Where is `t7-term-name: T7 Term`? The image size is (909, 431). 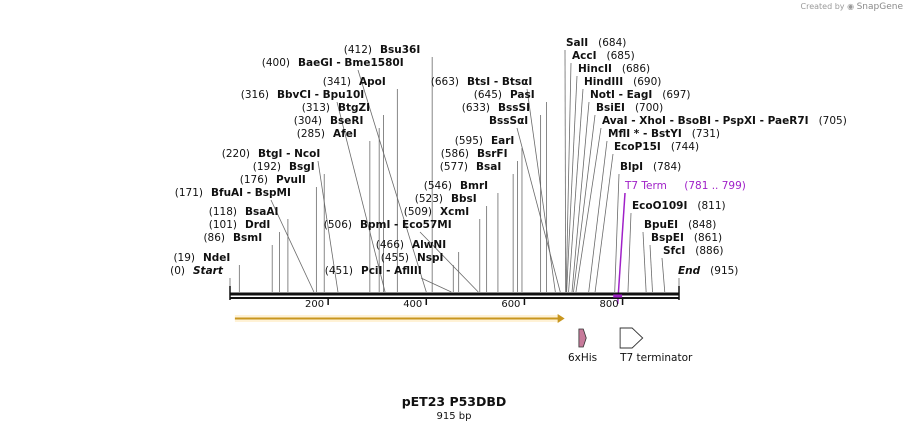
t7-term-name: T7 Term is located at coordinates (645, 186).